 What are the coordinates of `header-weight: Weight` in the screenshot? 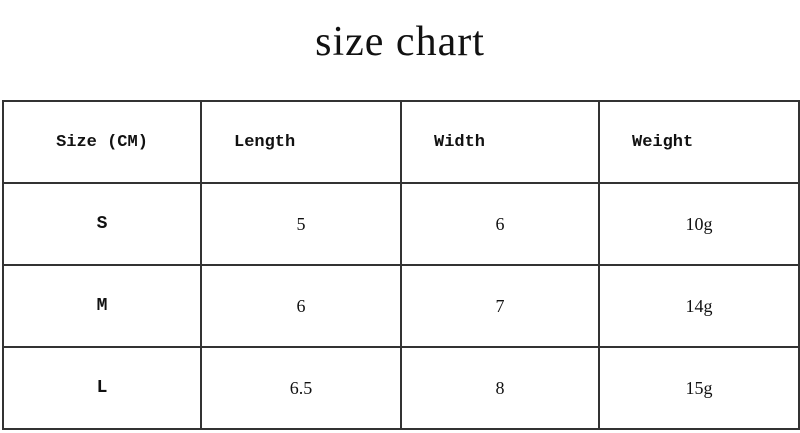 It's located at (699, 142).